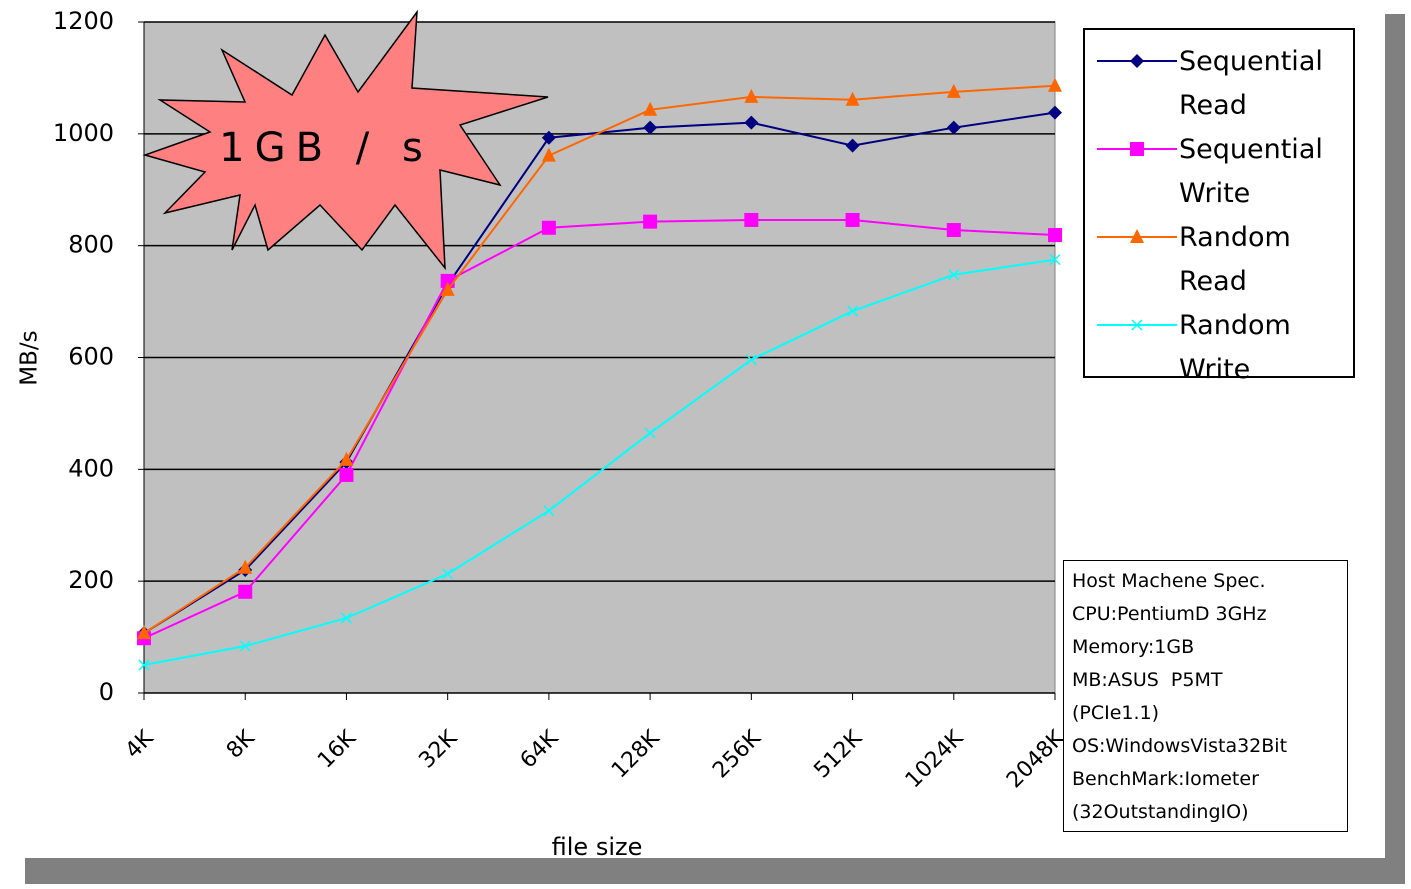 This screenshot has width=1411, height=889. I want to click on x-axis-title: file size, so click(597, 847).